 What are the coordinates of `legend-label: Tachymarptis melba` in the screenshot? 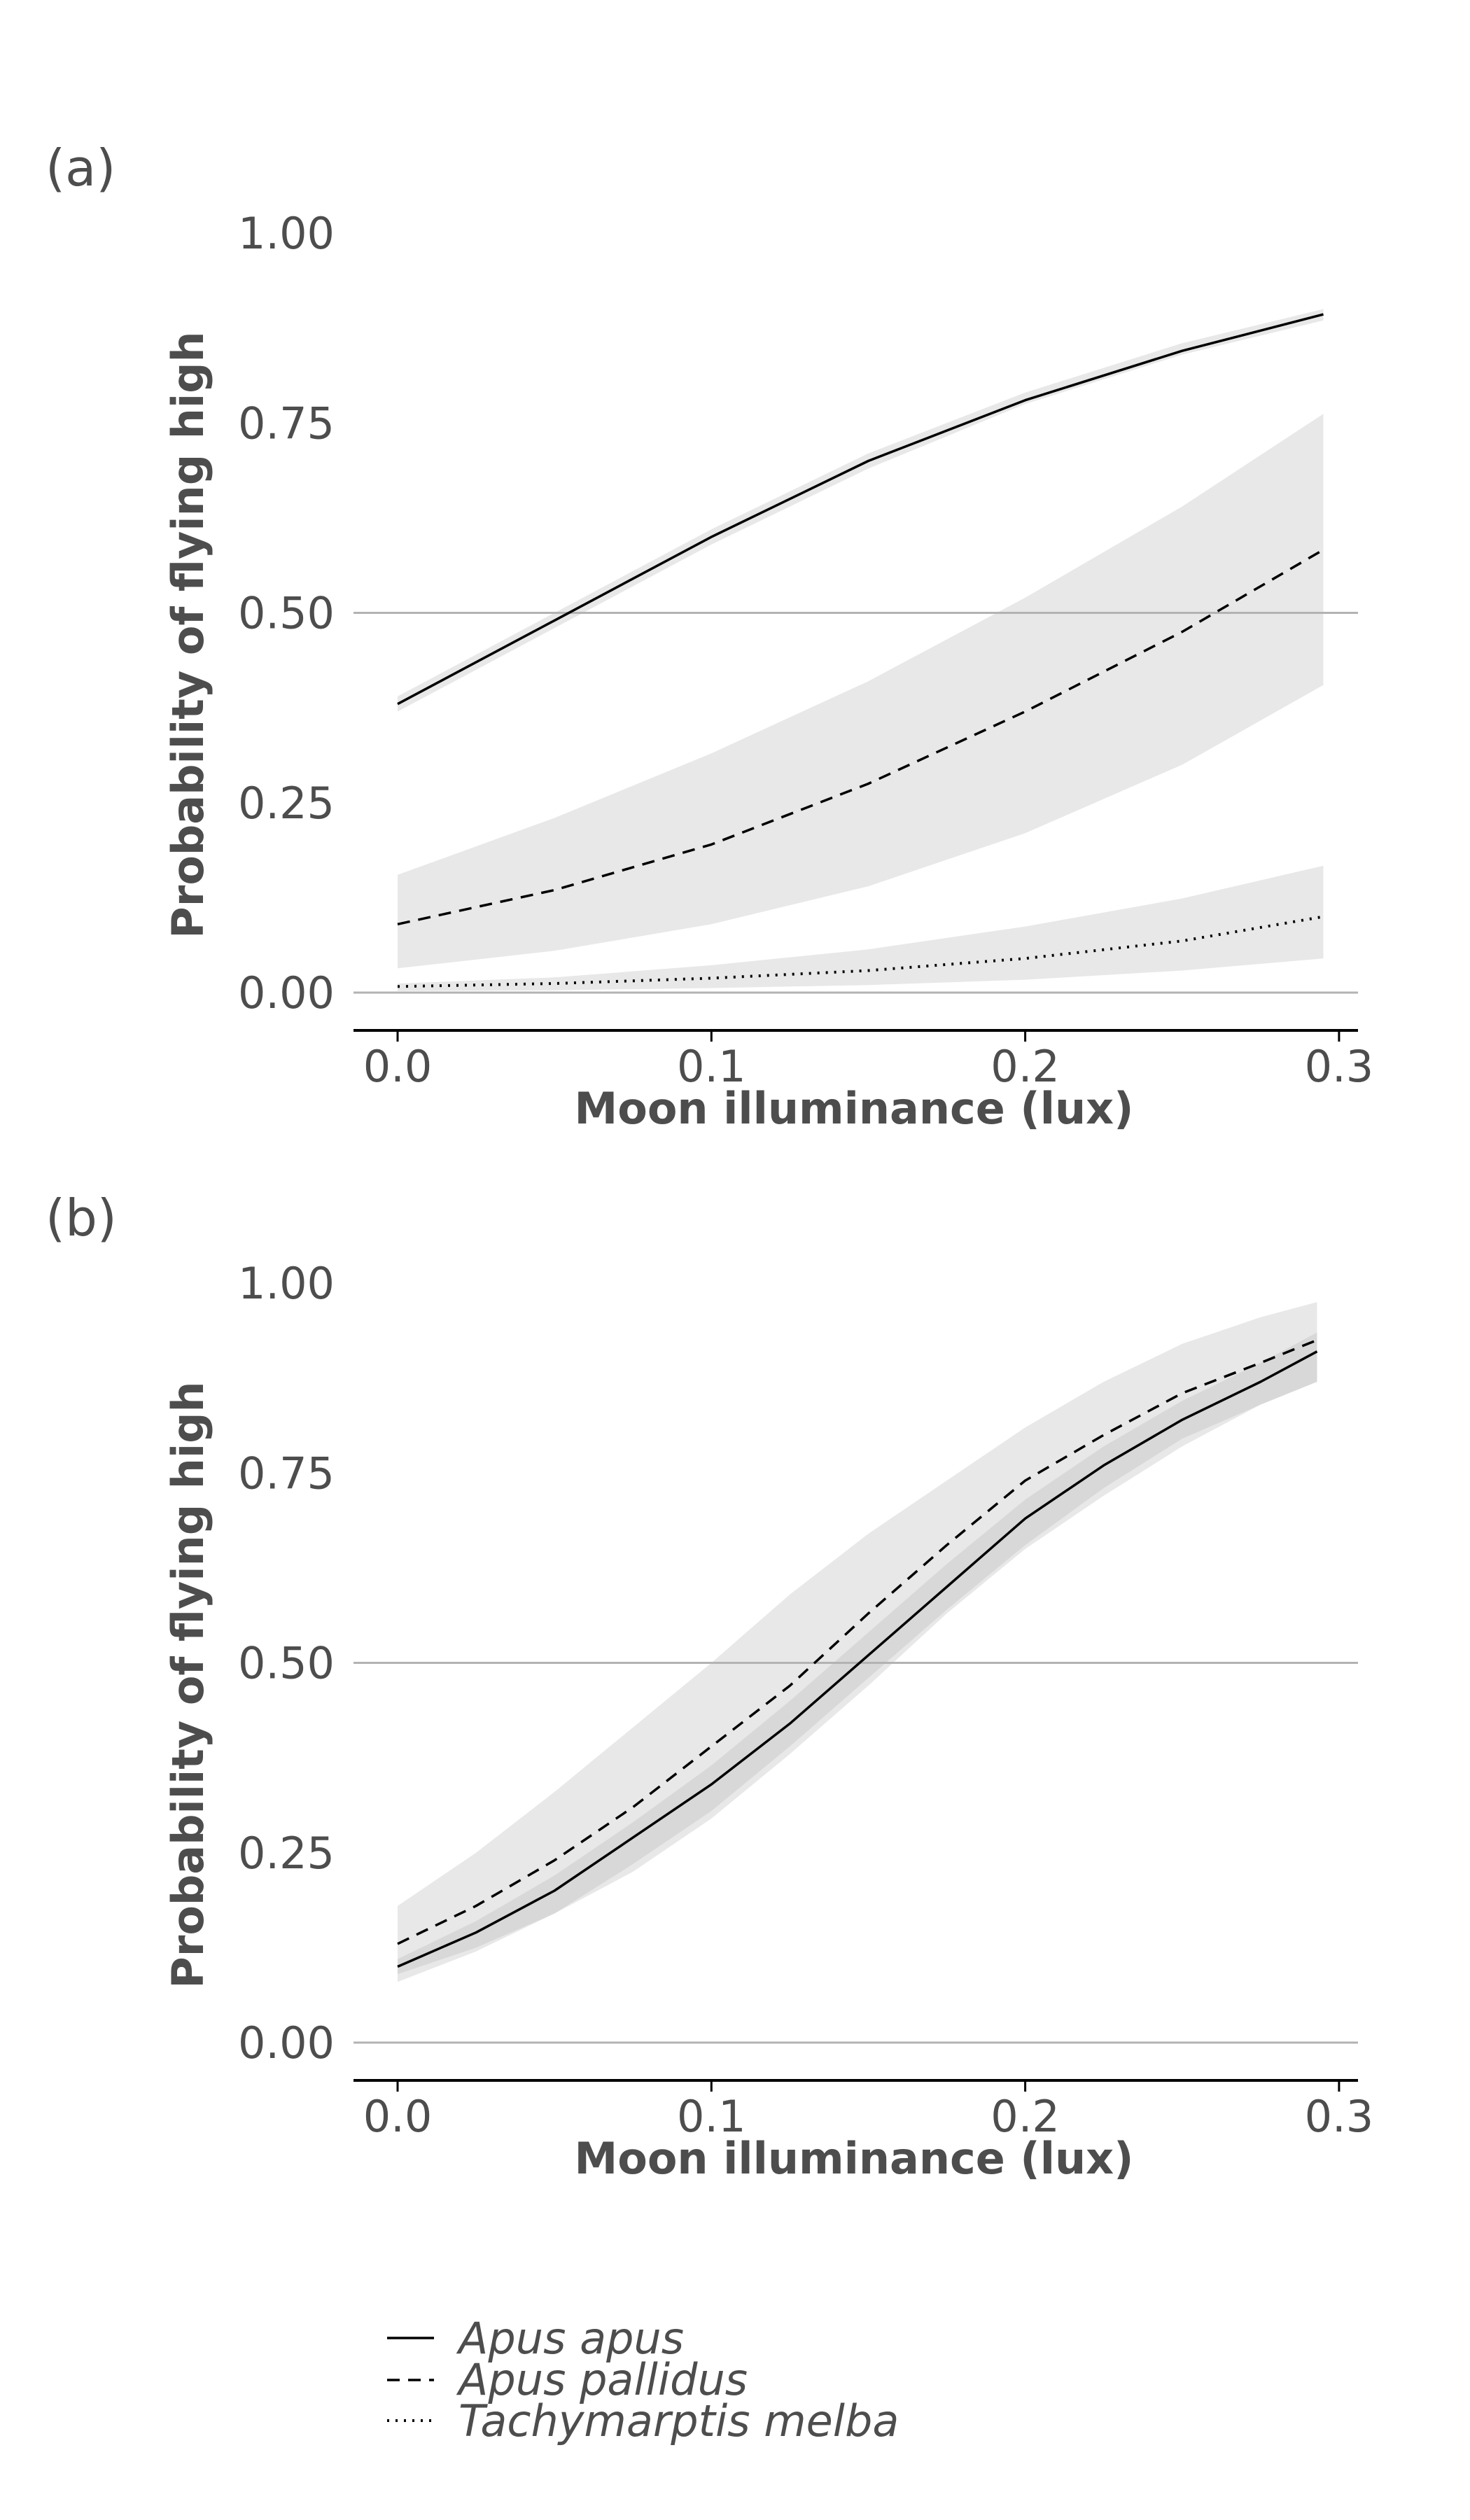 It's located at (678, 2420).